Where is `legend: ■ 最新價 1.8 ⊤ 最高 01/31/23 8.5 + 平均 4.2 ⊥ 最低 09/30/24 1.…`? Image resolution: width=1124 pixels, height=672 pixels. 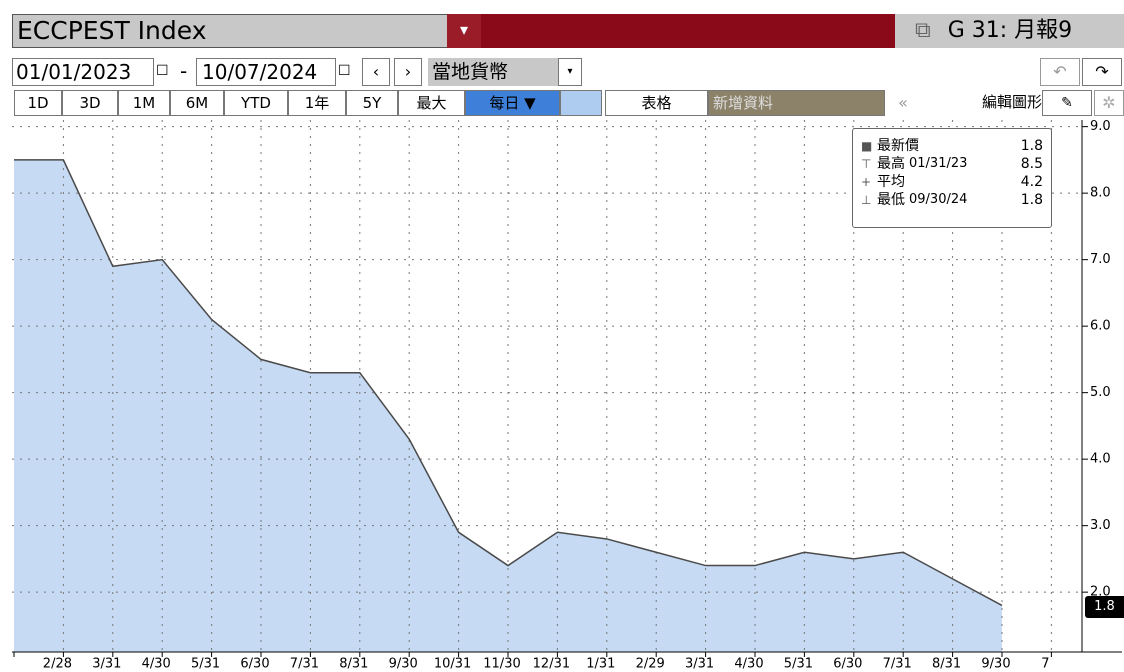
legend: ■ 最新價 1.8 ⊤ 最高 01/31/23 8.5 + 平均 4.2 ⊥ 最低 09/30/24 1.… is located at coordinates (952, 178).